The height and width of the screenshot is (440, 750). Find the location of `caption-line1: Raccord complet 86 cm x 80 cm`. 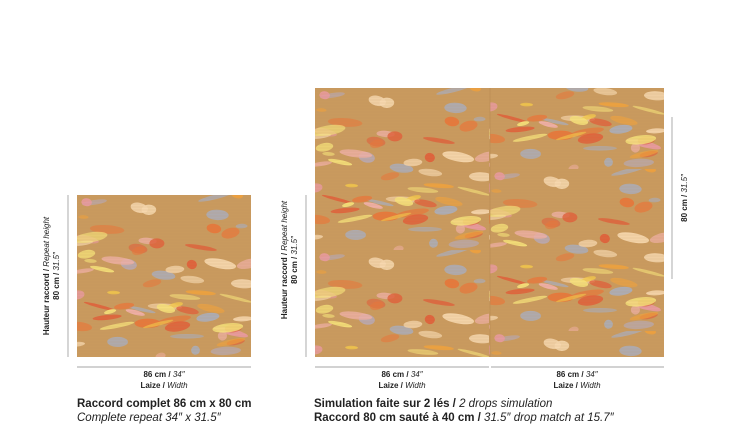

caption-line1: Raccord complet 86 cm x 80 cm is located at coordinates (164, 404).